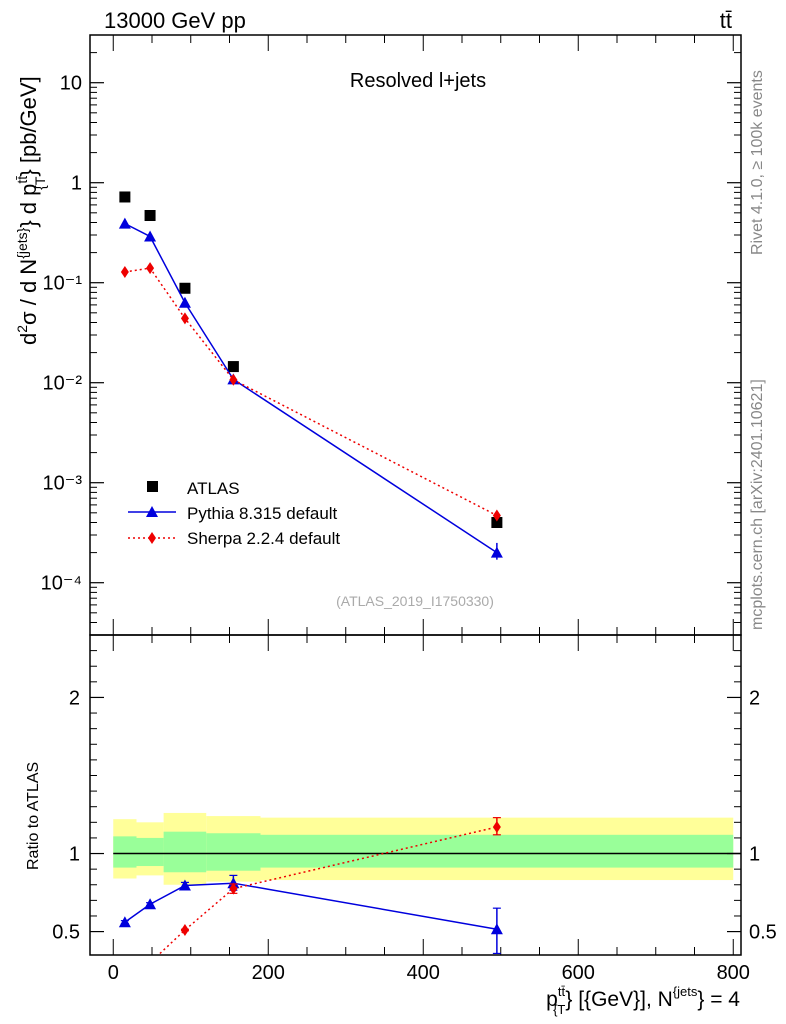 The image size is (786, 1024). Describe the element at coordinates (66, 933) in the screenshot. I see `ratio-y-tick-label: 0.5` at that location.